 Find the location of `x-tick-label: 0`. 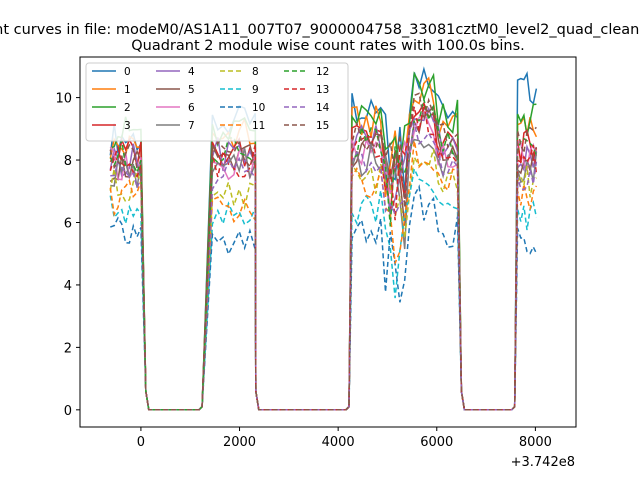

x-tick-label: 0 is located at coordinates (141, 442).